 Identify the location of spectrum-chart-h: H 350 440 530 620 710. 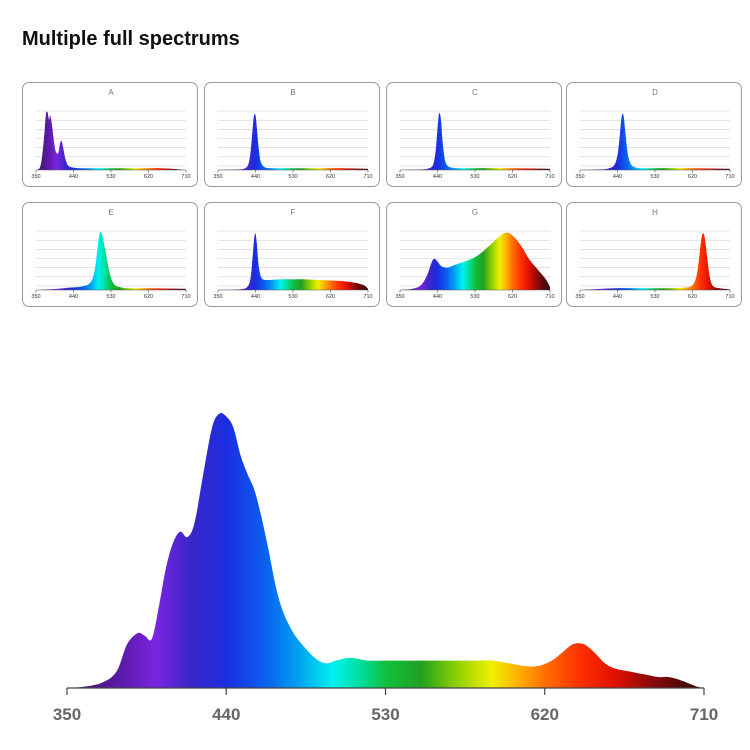
(654, 254).